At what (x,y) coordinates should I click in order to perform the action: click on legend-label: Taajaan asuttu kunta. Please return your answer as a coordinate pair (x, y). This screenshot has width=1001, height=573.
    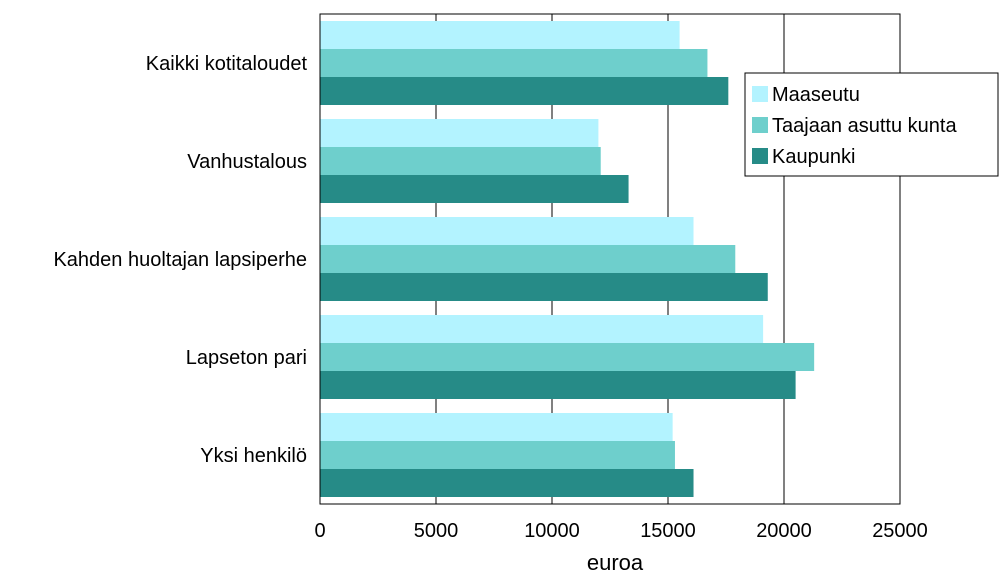
    Looking at the image, I should click on (864, 126).